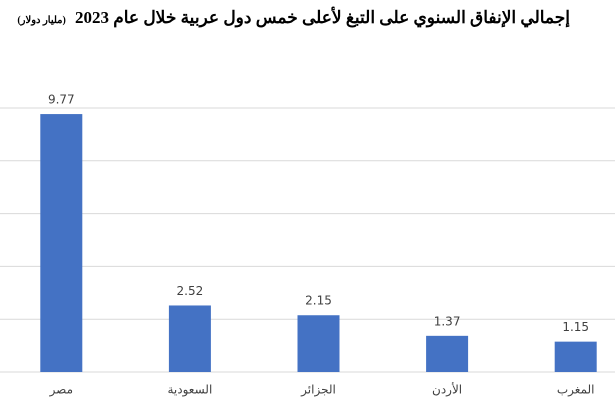 This screenshot has width=615, height=410. I want to click on value-label: 2.52, so click(190, 291).